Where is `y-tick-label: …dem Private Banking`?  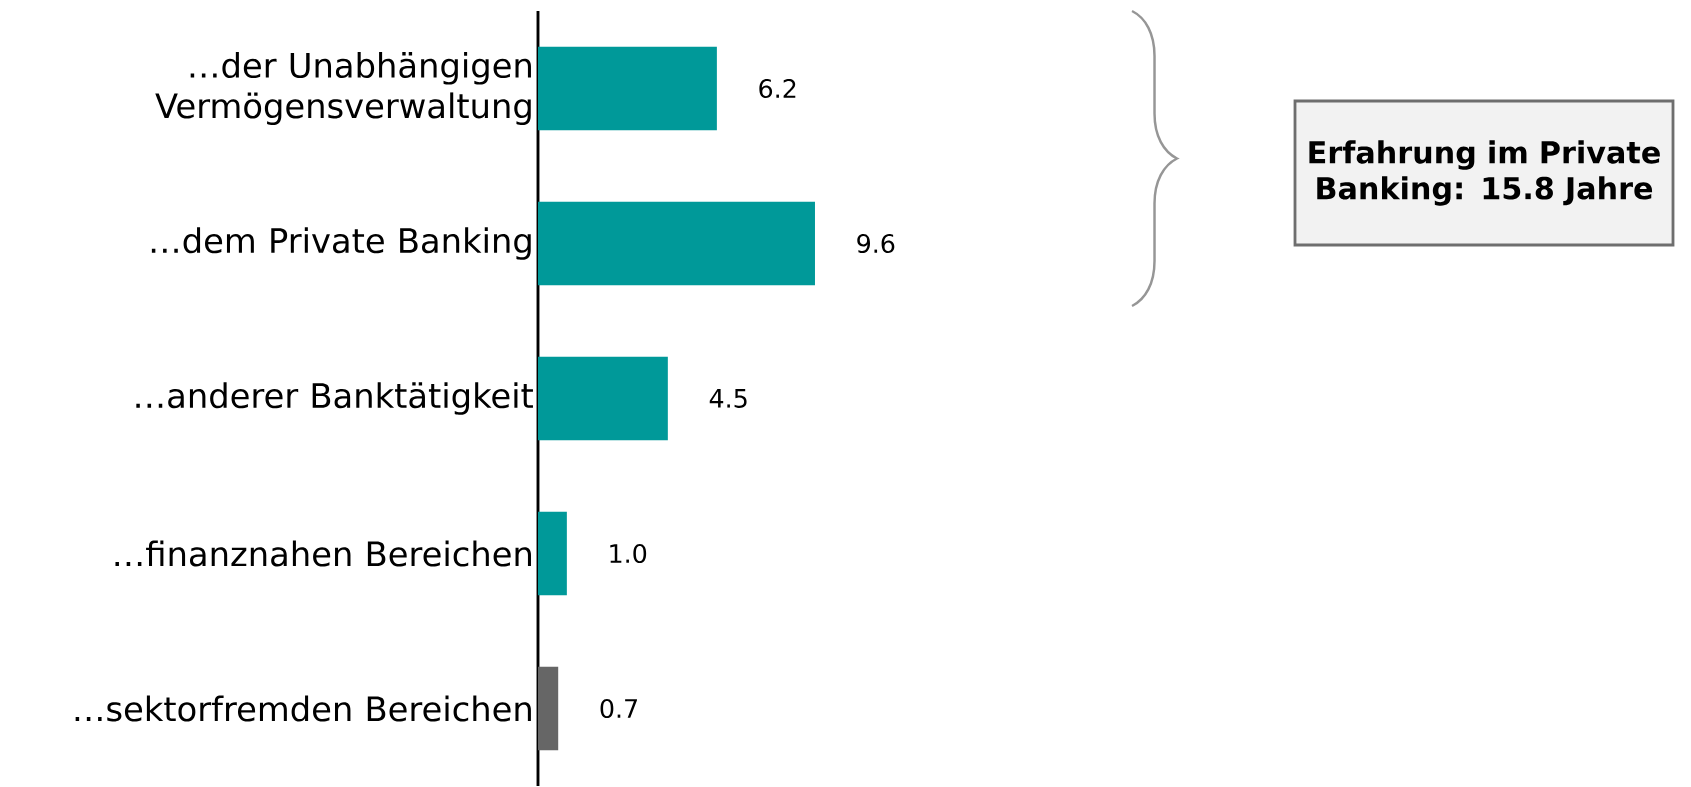 y-tick-label: …dem Private Banking is located at coordinates (341, 243).